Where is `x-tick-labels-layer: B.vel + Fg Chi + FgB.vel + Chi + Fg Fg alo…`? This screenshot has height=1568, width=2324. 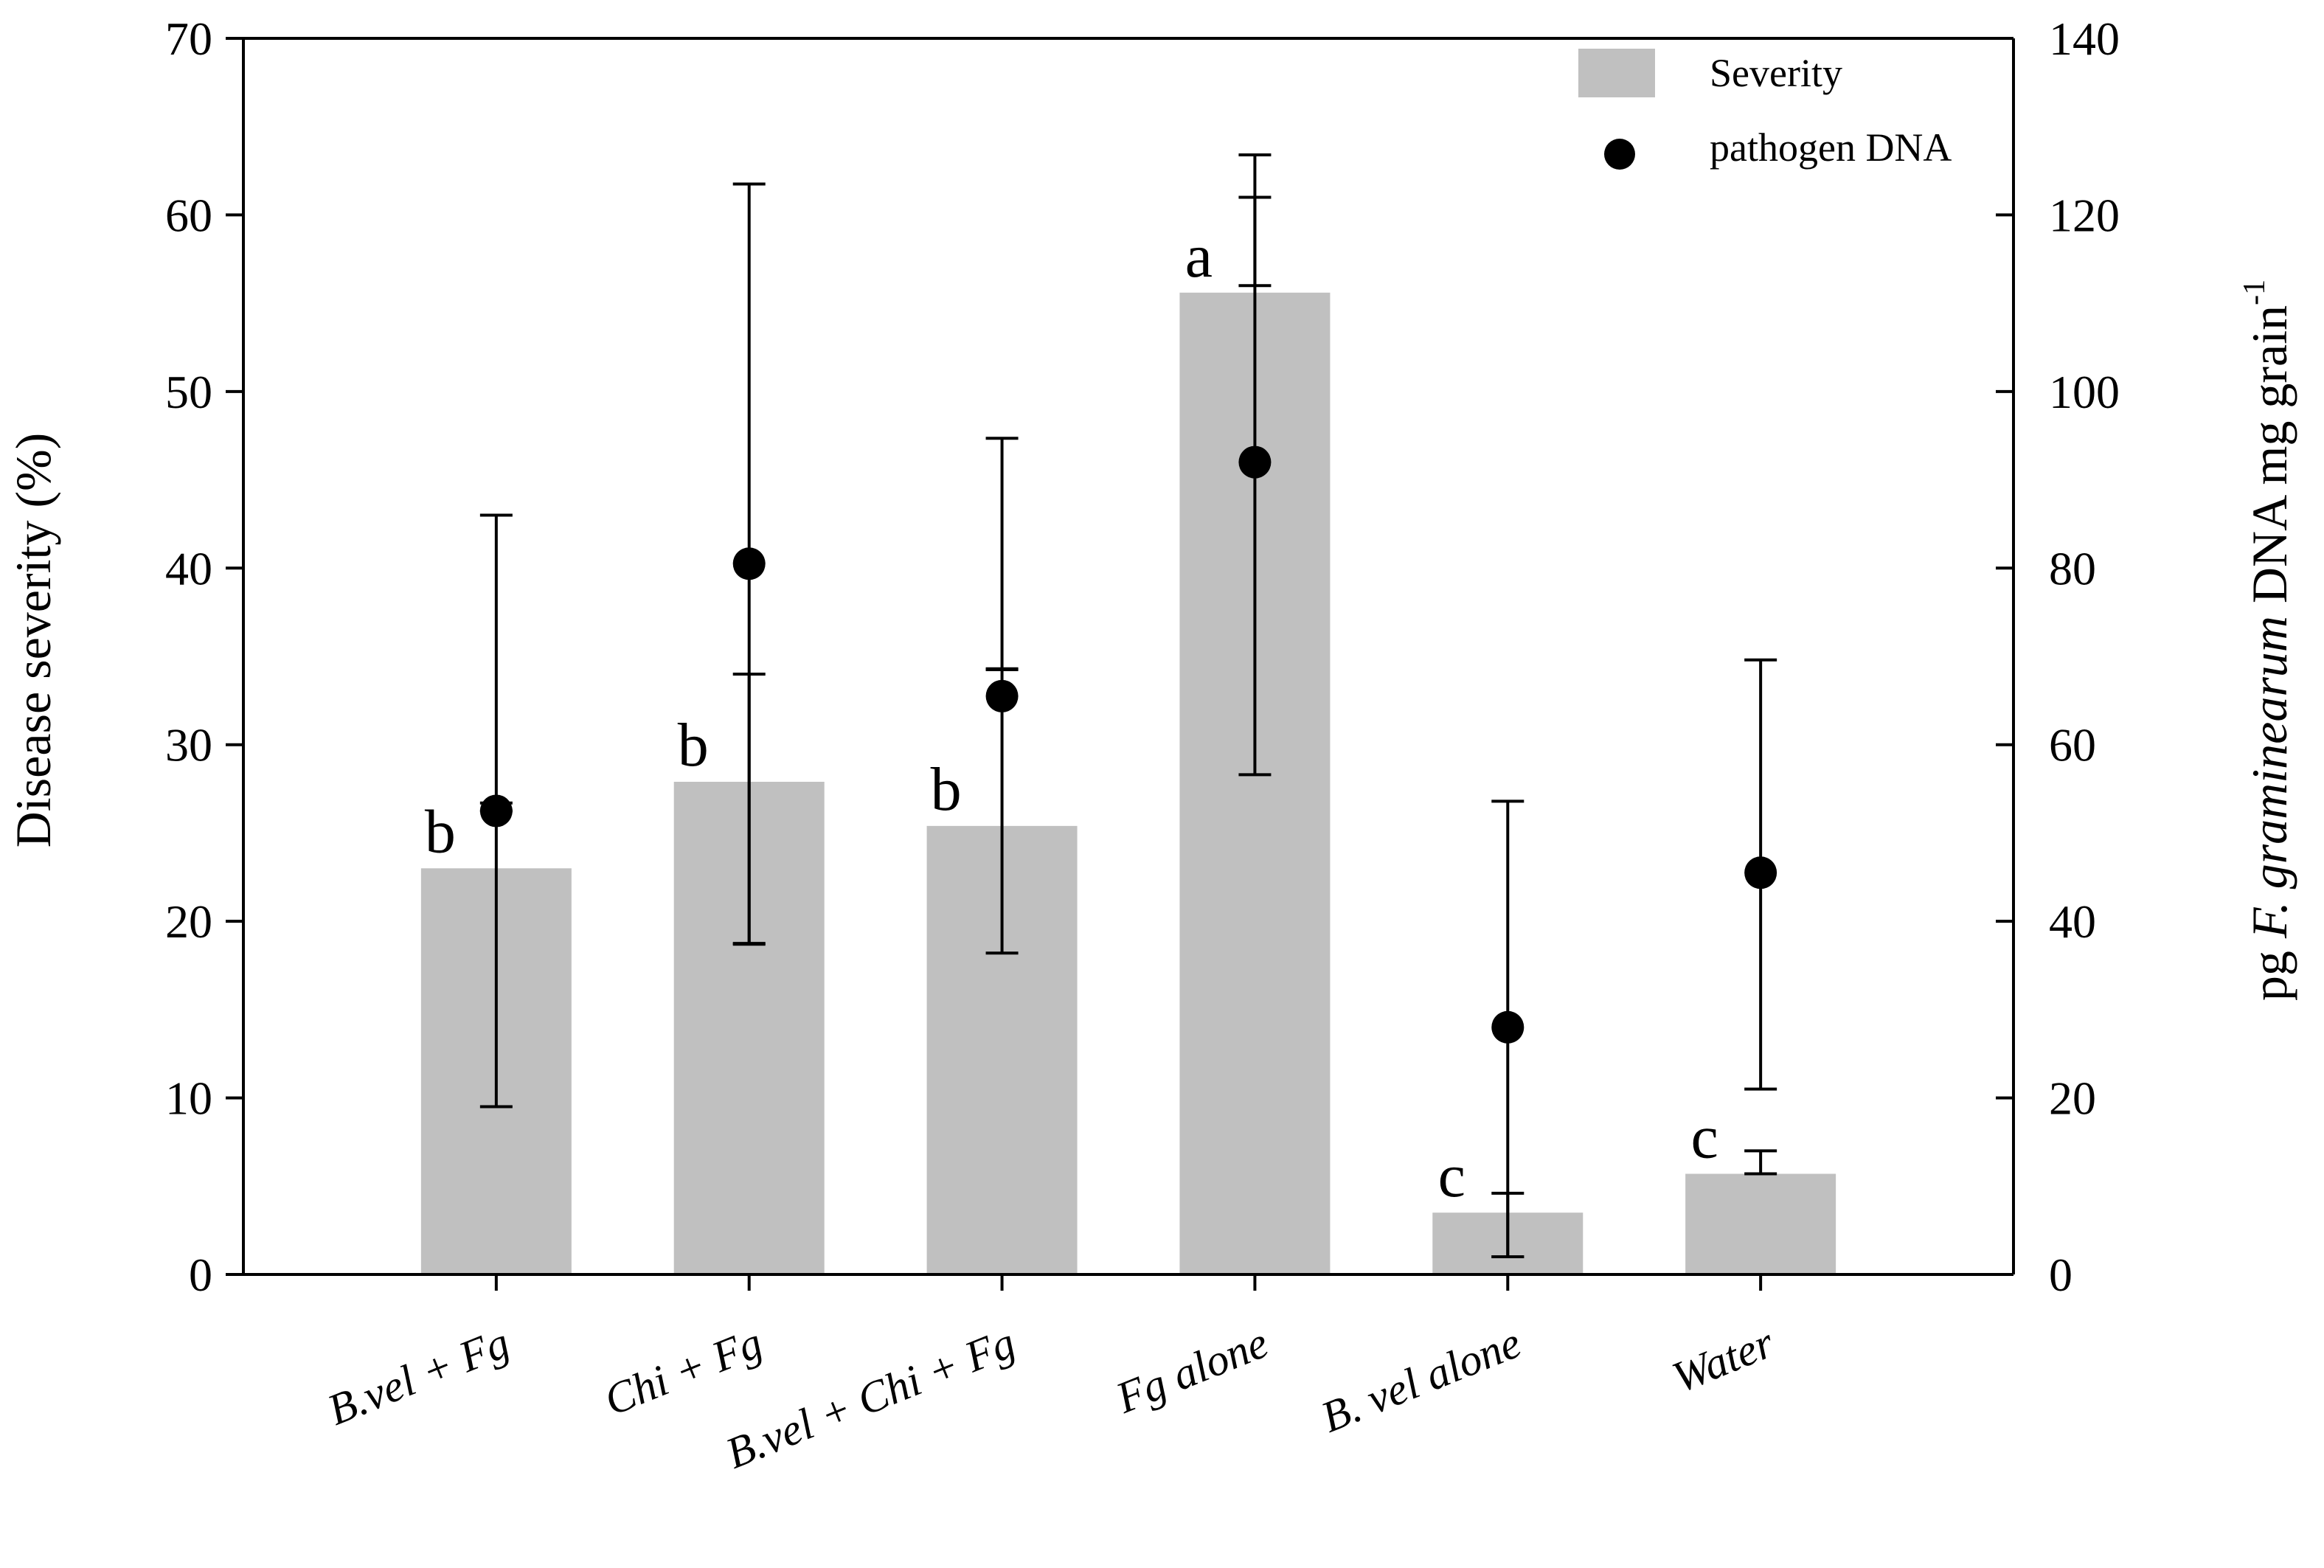
x-tick-labels-layer: B.vel + Fg Chi + FgB.vel + Chi + Fg Fg alo… is located at coordinates (1051, 1398).